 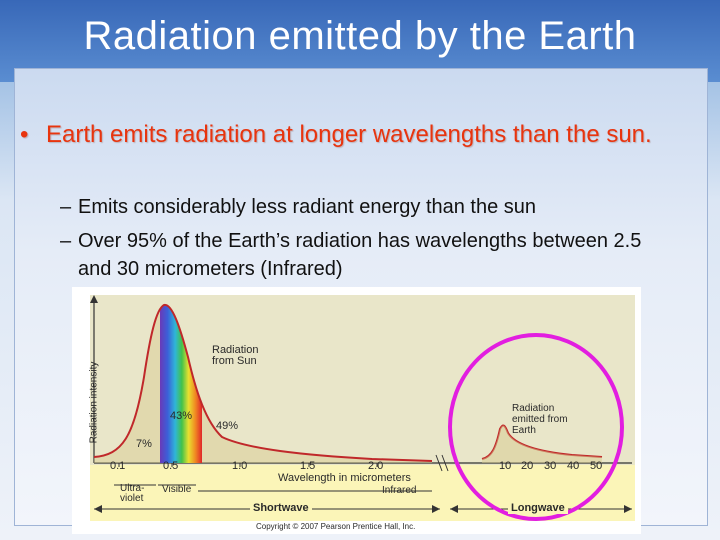 What do you see at coordinates (550, 466) in the screenshot?
I see `x-tick-label: 30` at bounding box center [550, 466].